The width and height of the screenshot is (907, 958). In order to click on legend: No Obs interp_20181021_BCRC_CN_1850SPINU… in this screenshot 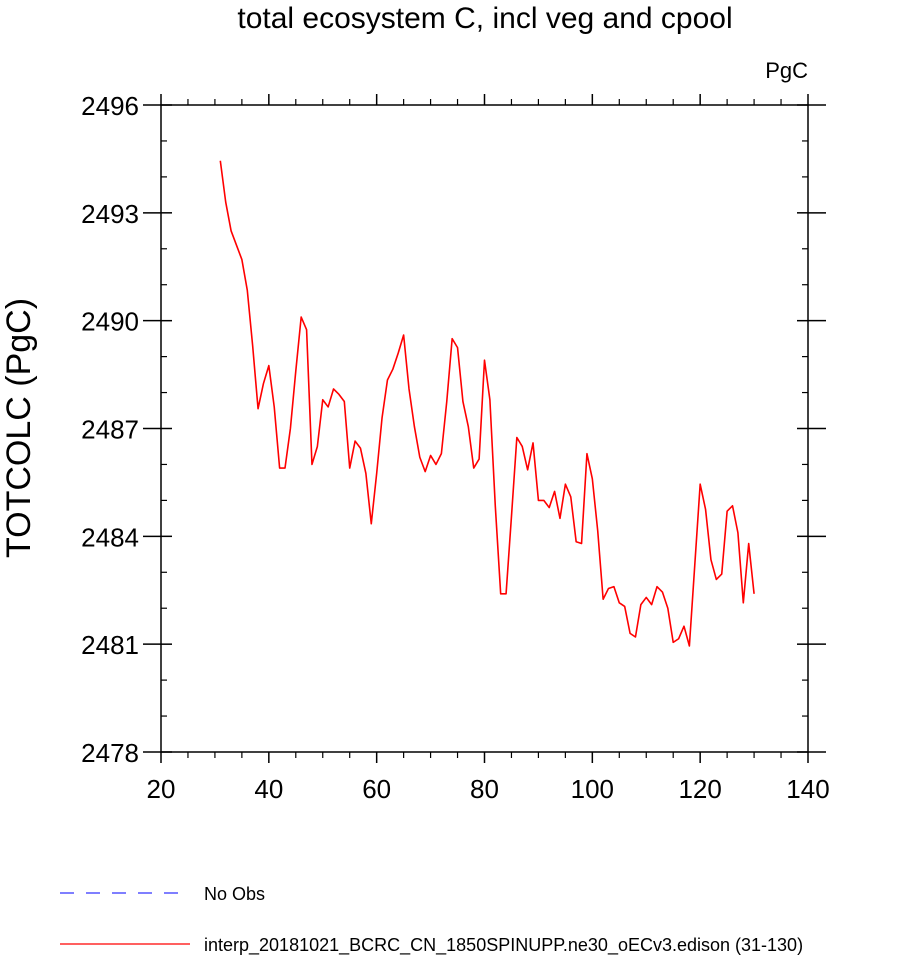, I will do `click(431, 920)`.